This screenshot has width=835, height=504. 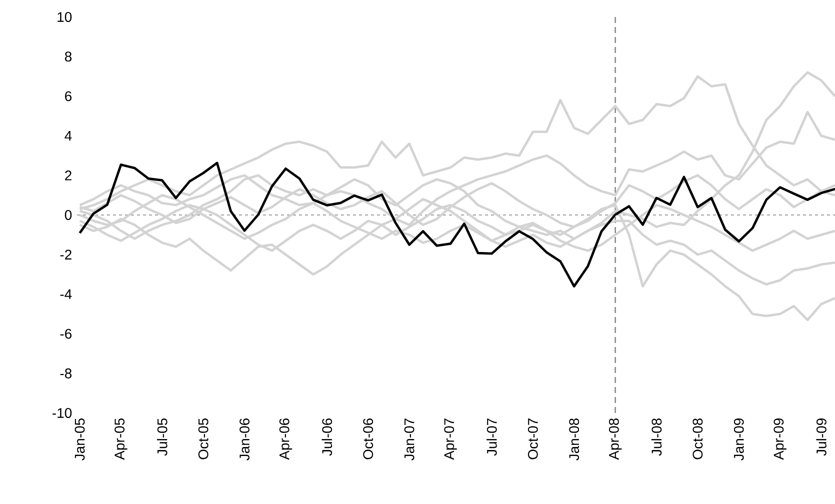 I want to click on y-tick-label: 2, so click(x=68, y=175).